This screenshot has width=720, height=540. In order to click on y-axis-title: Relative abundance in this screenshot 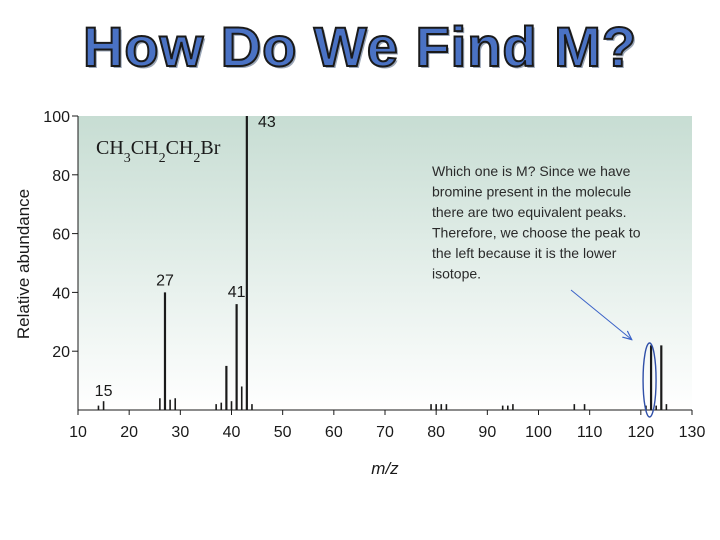, I will do `click(23, 264)`.